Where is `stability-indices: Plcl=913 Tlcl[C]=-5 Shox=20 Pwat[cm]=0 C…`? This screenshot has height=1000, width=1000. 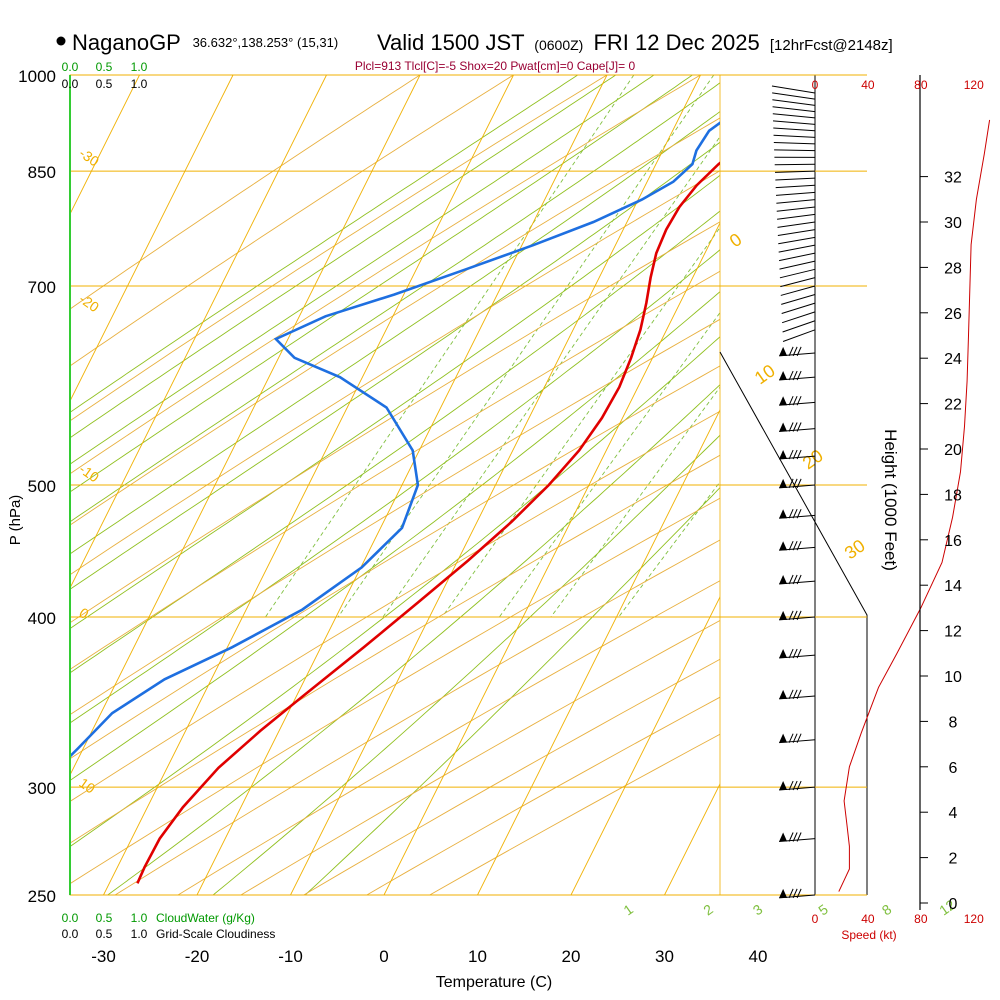 stability-indices: Plcl=913 Tlcl[C]=-5 Shox=20 Pwat[cm]=0 C… is located at coordinates (495, 66).